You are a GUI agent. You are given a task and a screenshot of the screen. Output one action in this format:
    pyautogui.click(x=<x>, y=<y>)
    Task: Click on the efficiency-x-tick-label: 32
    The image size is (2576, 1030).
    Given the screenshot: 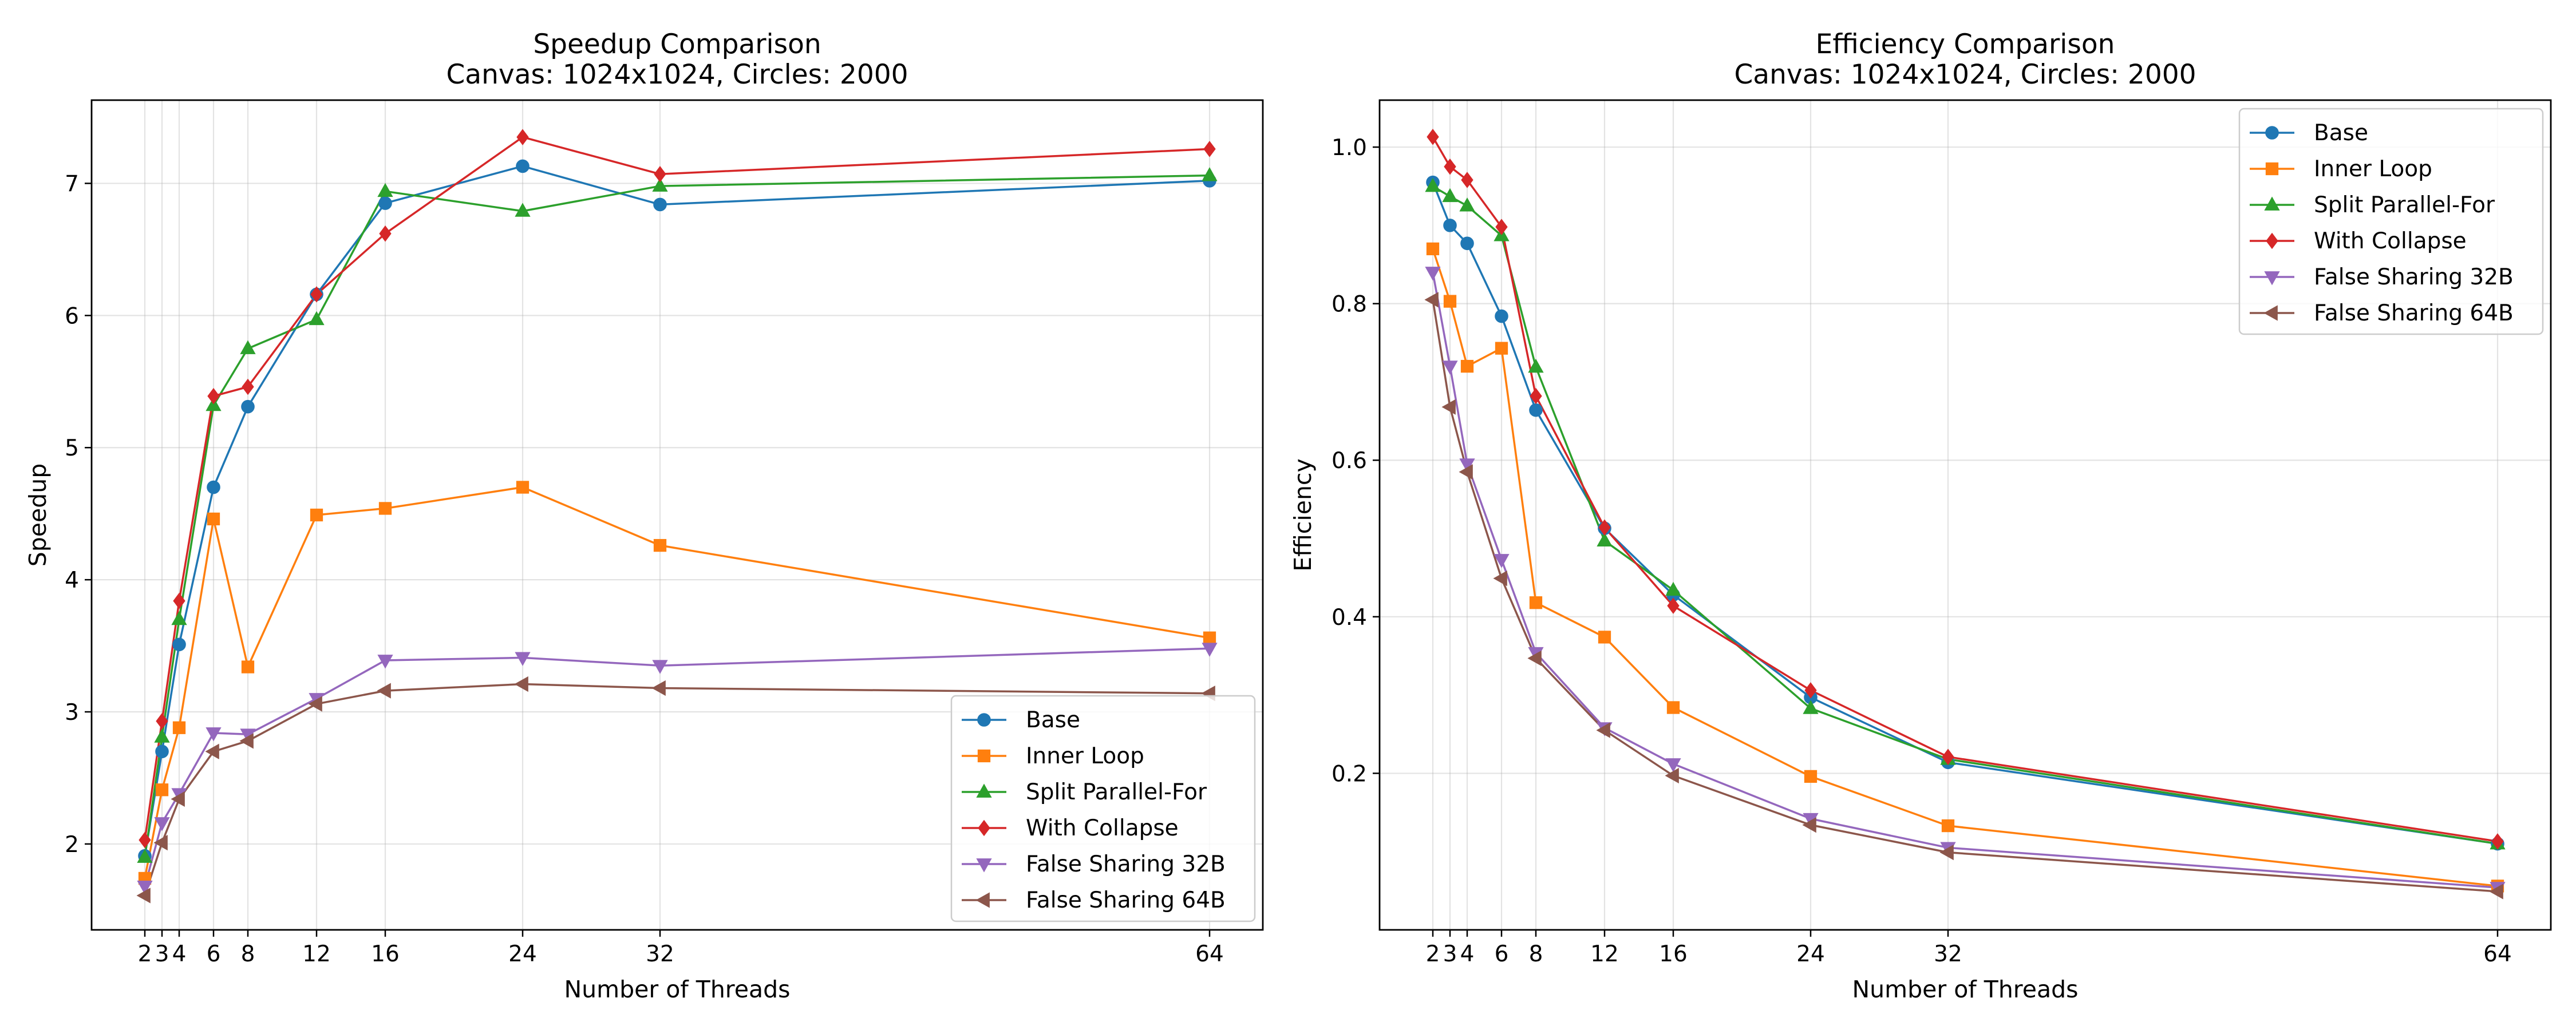 What is the action you would take?
    pyautogui.click(x=1948, y=954)
    